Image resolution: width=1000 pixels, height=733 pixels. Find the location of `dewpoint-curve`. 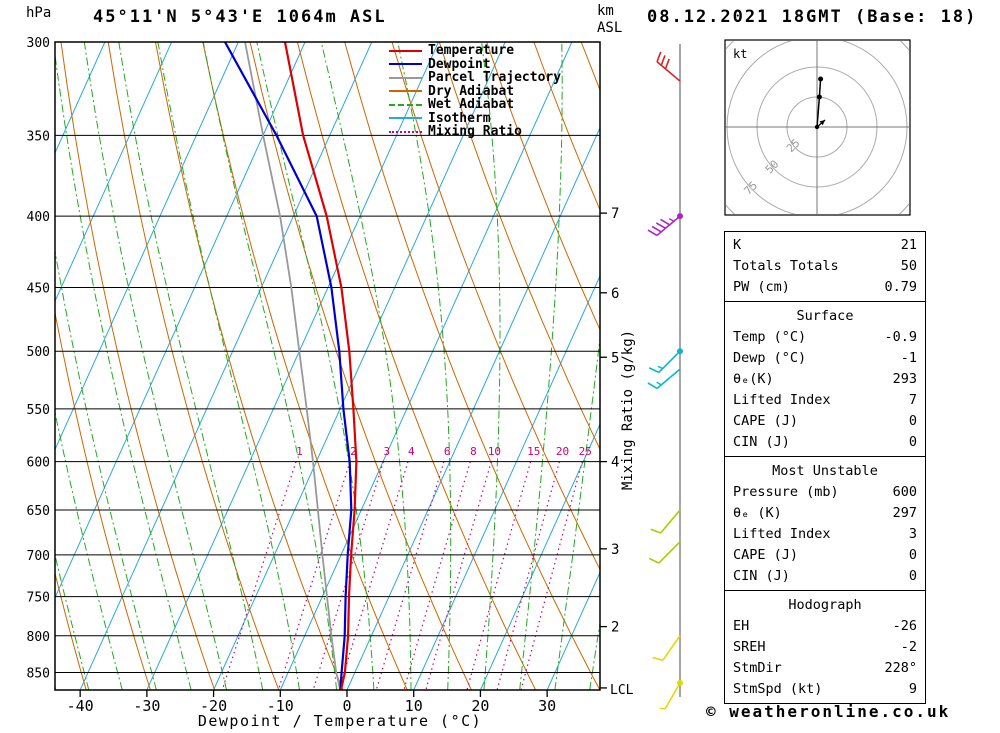

dewpoint-curve is located at coordinates (288, 366).